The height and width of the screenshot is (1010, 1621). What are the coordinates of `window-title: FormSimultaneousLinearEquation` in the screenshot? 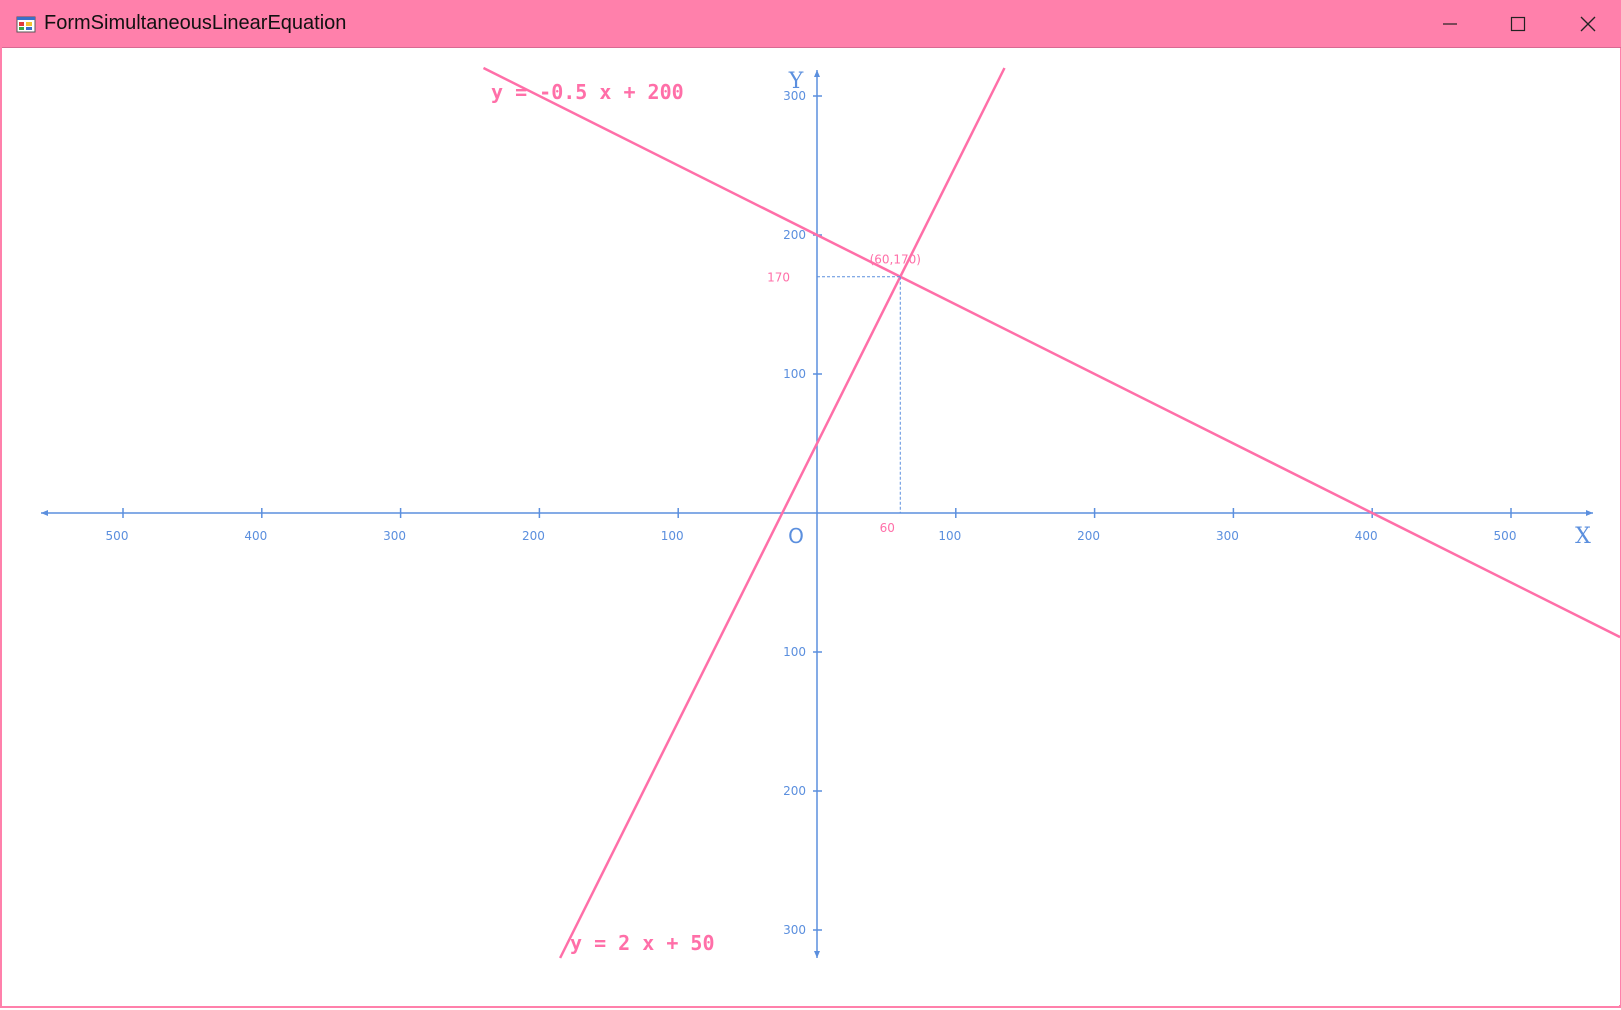 It's located at (195, 23).